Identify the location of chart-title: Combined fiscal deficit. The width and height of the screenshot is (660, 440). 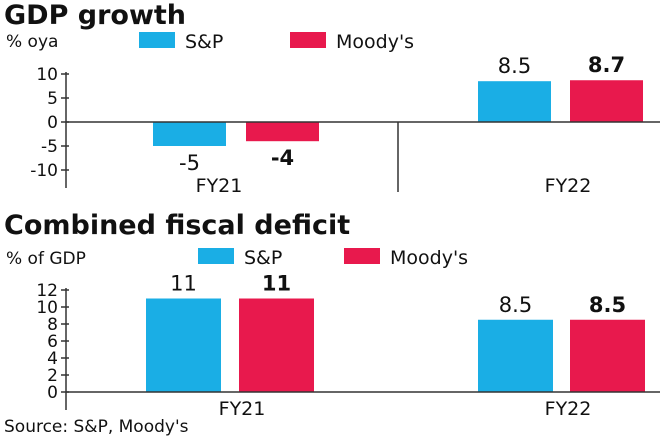
(177, 225).